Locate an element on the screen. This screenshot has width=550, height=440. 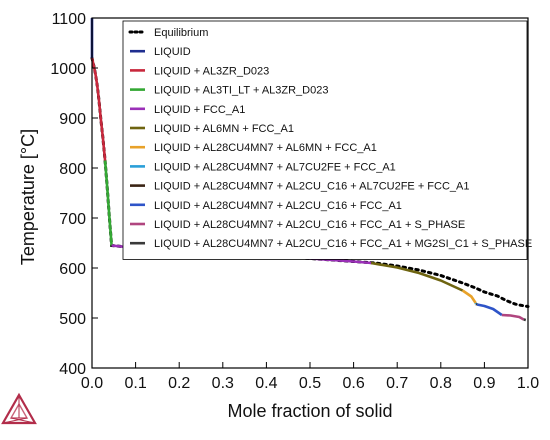
legend-label: LIQUID + AL28CU4MN7 + AL6MN + FCC_A1 is located at coordinates (265, 148).